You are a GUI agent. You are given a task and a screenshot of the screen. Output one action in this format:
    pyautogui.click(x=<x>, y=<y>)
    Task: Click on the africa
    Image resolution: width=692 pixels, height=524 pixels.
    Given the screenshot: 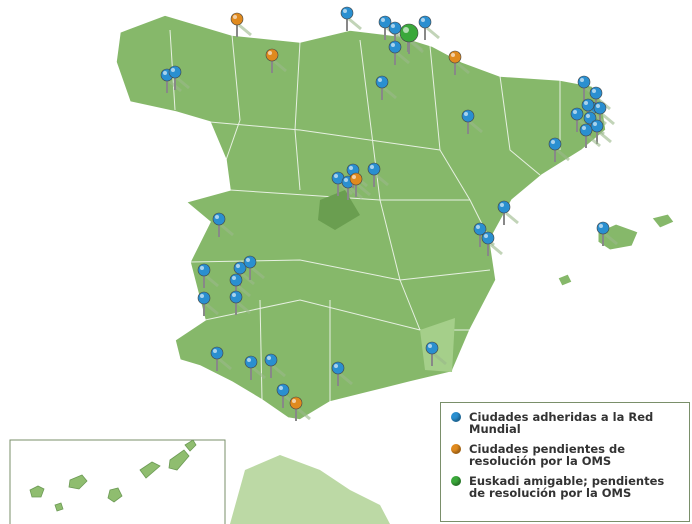 What is the action you would take?
    pyautogui.click(x=310, y=489)
    